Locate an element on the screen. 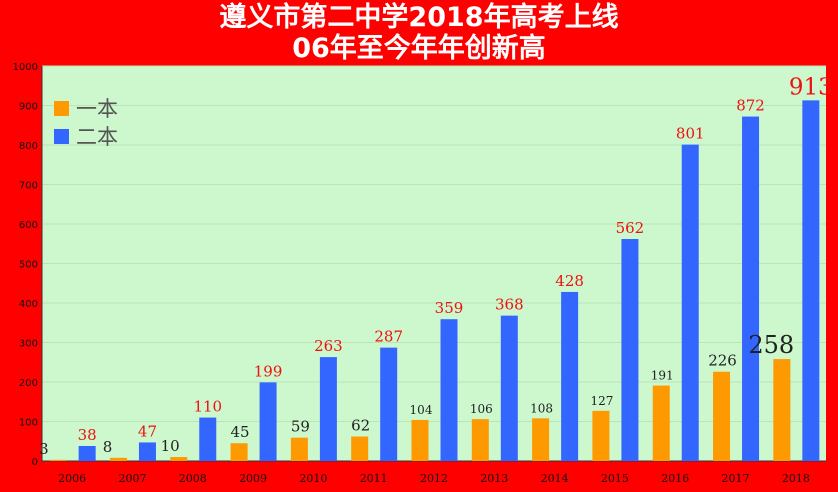 The image size is (838, 492). data-label-erben: 359 is located at coordinates (449, 308).